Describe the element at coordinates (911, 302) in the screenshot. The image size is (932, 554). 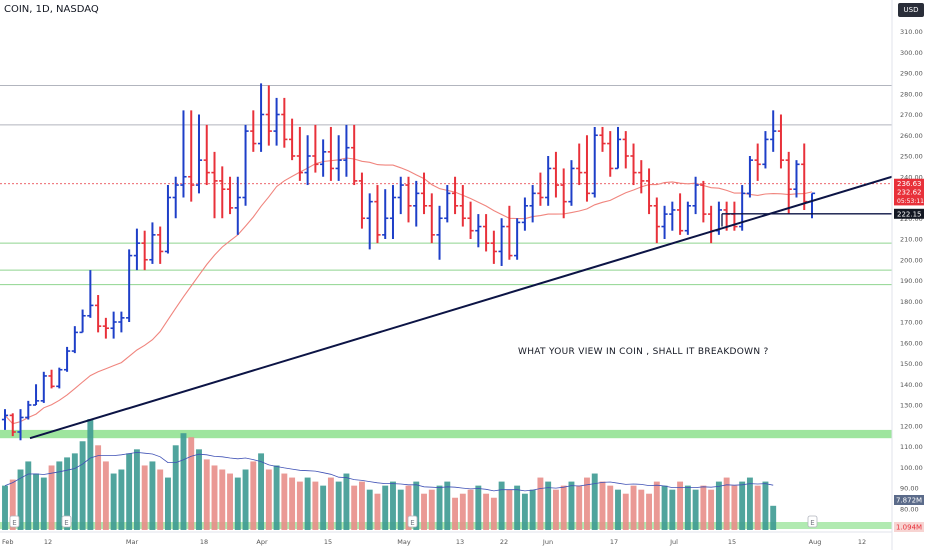
I see `y-tick-label: 180.00` at that location.